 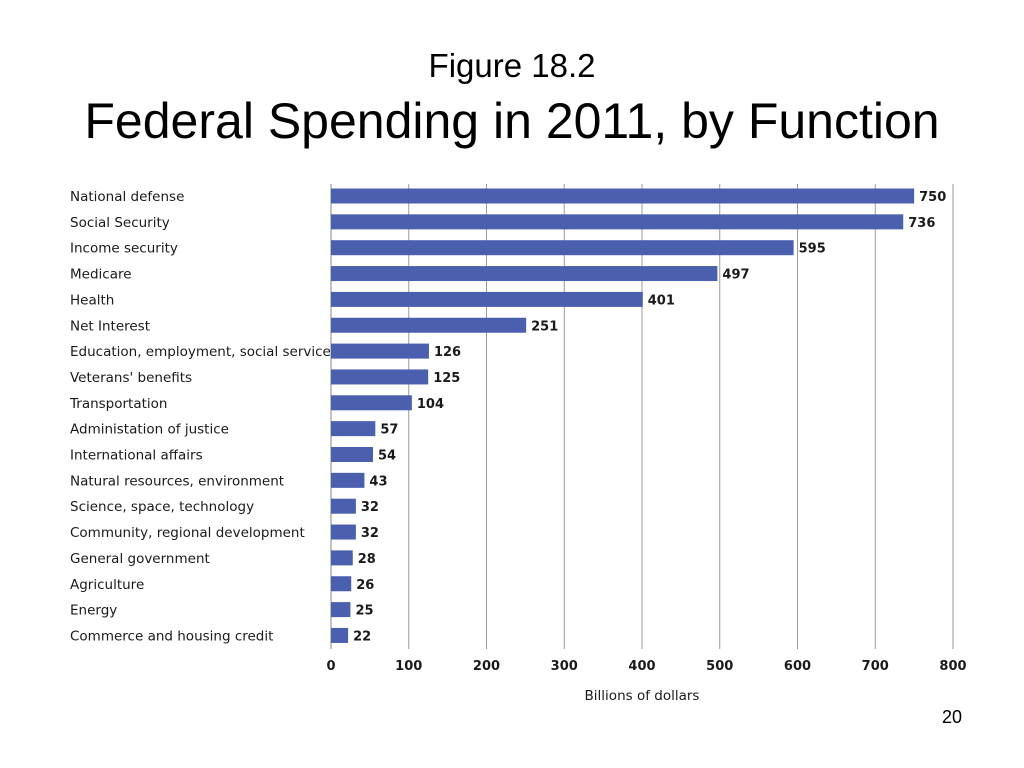 I want to click on x-tick-label: 700, so click(x=875, y=666).